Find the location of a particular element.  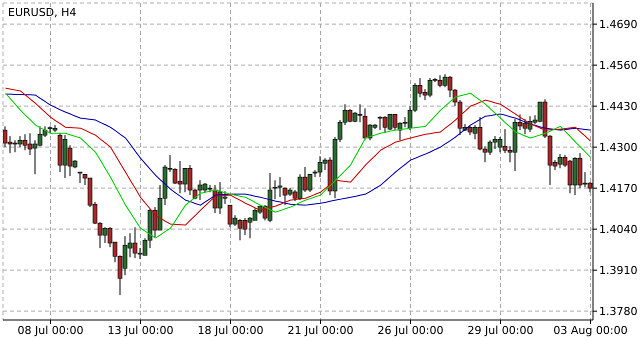

y-tick-label: 1.4040 is located at coordinates (618, 229).